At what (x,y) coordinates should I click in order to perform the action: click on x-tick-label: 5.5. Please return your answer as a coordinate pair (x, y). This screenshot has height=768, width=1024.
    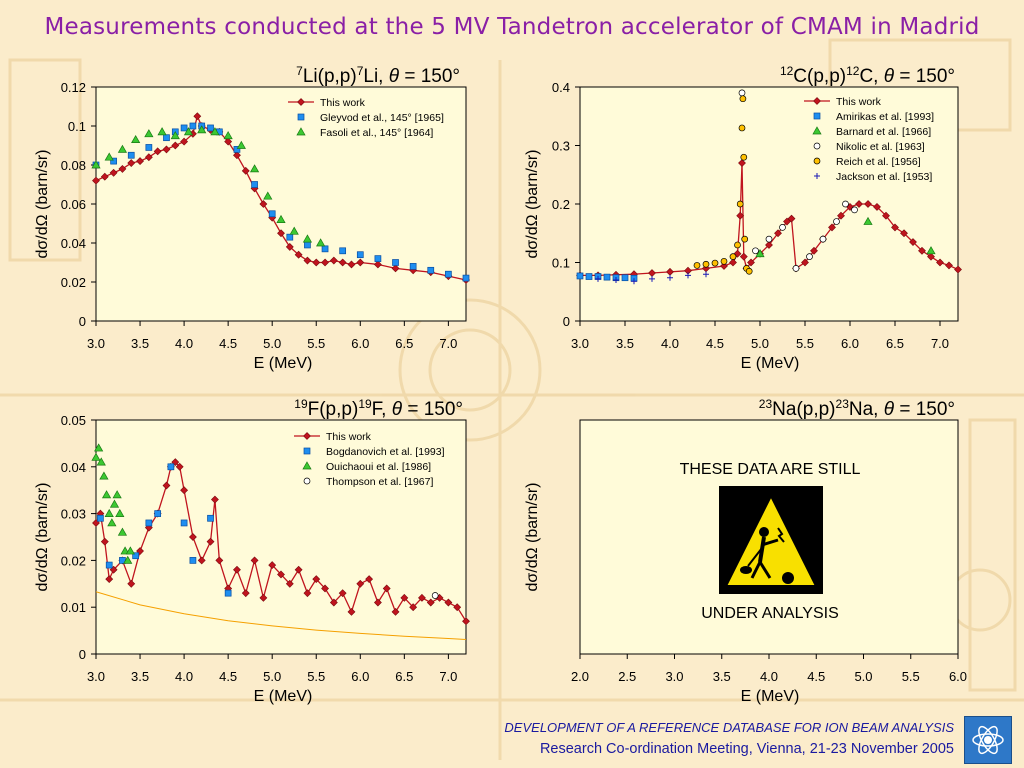
    Looking at the image, I should click on (911, 676).